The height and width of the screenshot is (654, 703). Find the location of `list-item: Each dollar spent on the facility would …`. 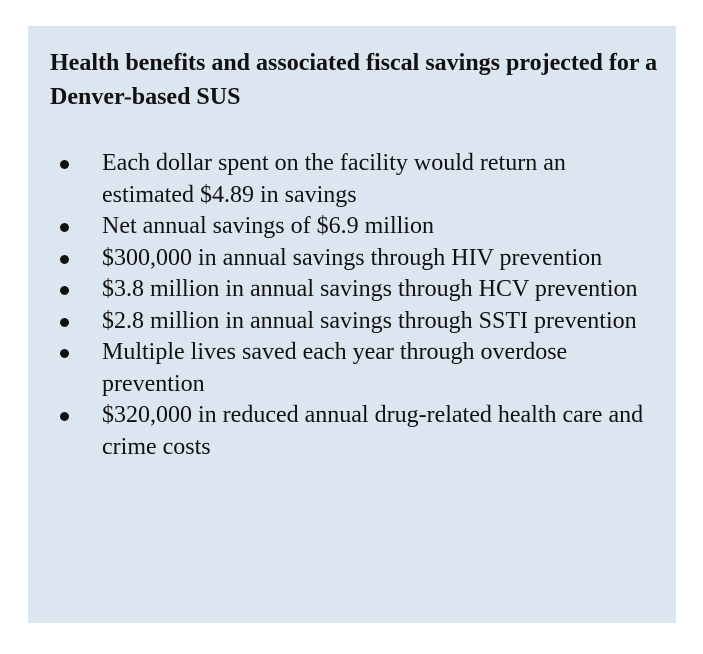

list-item: Each dollar spent on the facility would … is located at coordinates (354, 179).